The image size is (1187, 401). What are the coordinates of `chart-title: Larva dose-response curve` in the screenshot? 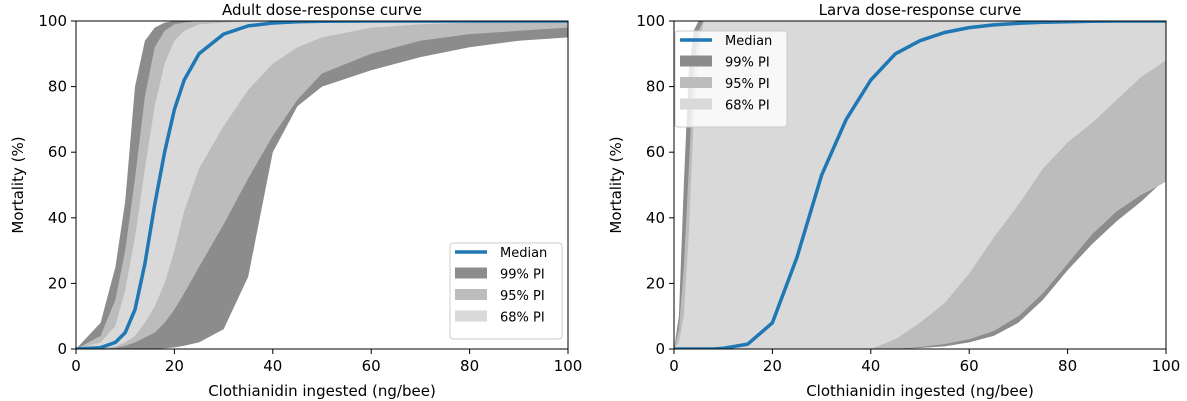 It's located at (920, 10).